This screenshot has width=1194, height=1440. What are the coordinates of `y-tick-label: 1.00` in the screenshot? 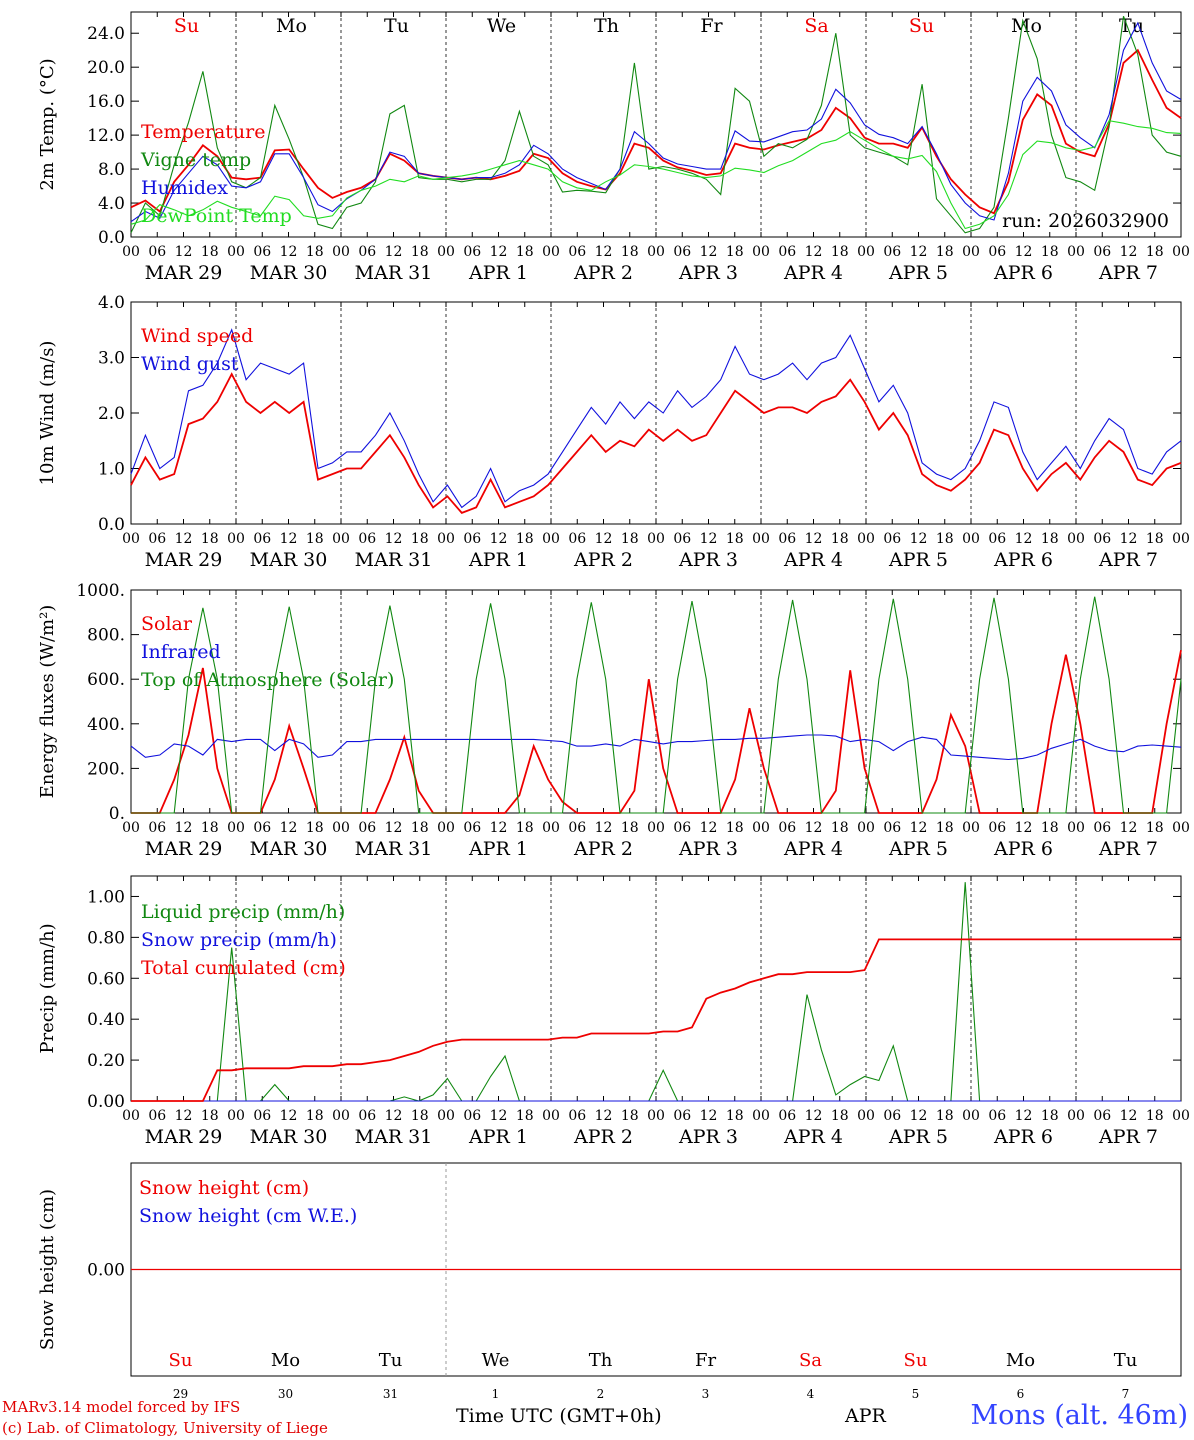 It's located at (106, 897).